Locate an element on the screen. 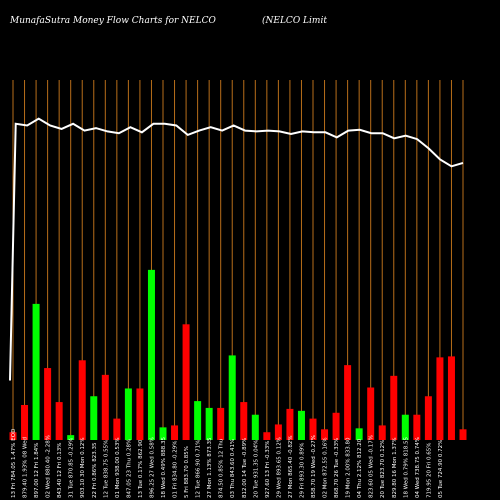 The image size is (500, 500). x-tick-label: 879.40 1.93% 08 Wed is located at coordinates (26, 467).